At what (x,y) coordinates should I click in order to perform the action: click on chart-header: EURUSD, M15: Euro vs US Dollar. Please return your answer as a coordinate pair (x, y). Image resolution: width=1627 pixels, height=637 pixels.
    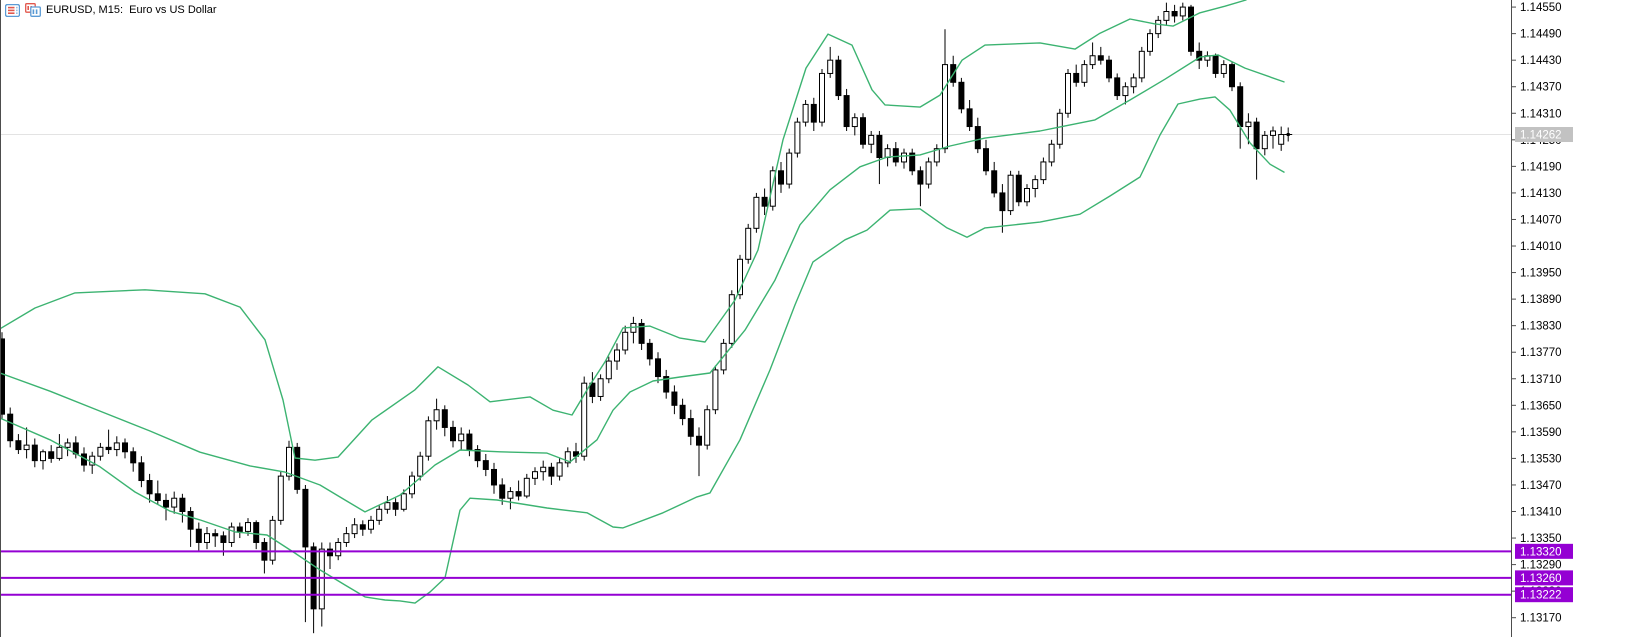
    Looking at the image, I should click on (111, 10).